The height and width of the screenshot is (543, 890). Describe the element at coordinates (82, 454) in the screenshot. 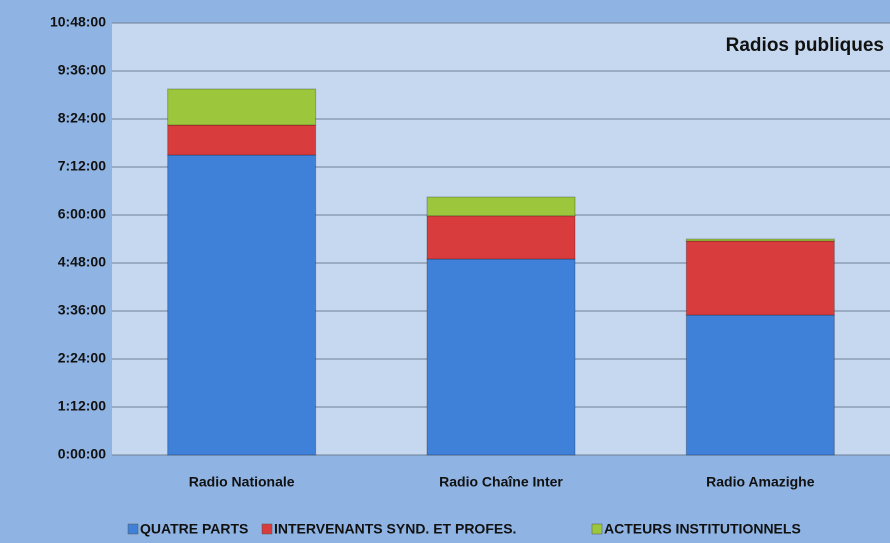

I see `y-tick-label: 0:00:00` at that location.